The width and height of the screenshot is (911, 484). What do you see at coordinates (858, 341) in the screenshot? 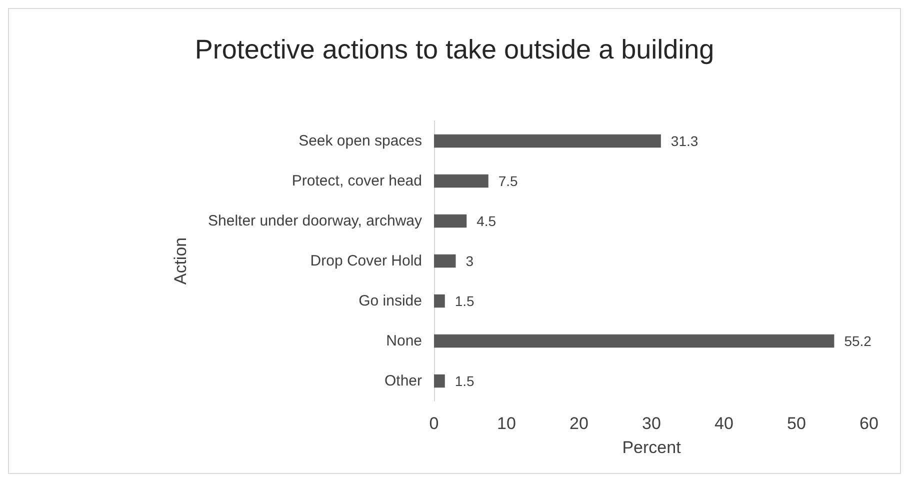
I see `data-label: 55.2` at bounding box center [858, 341].